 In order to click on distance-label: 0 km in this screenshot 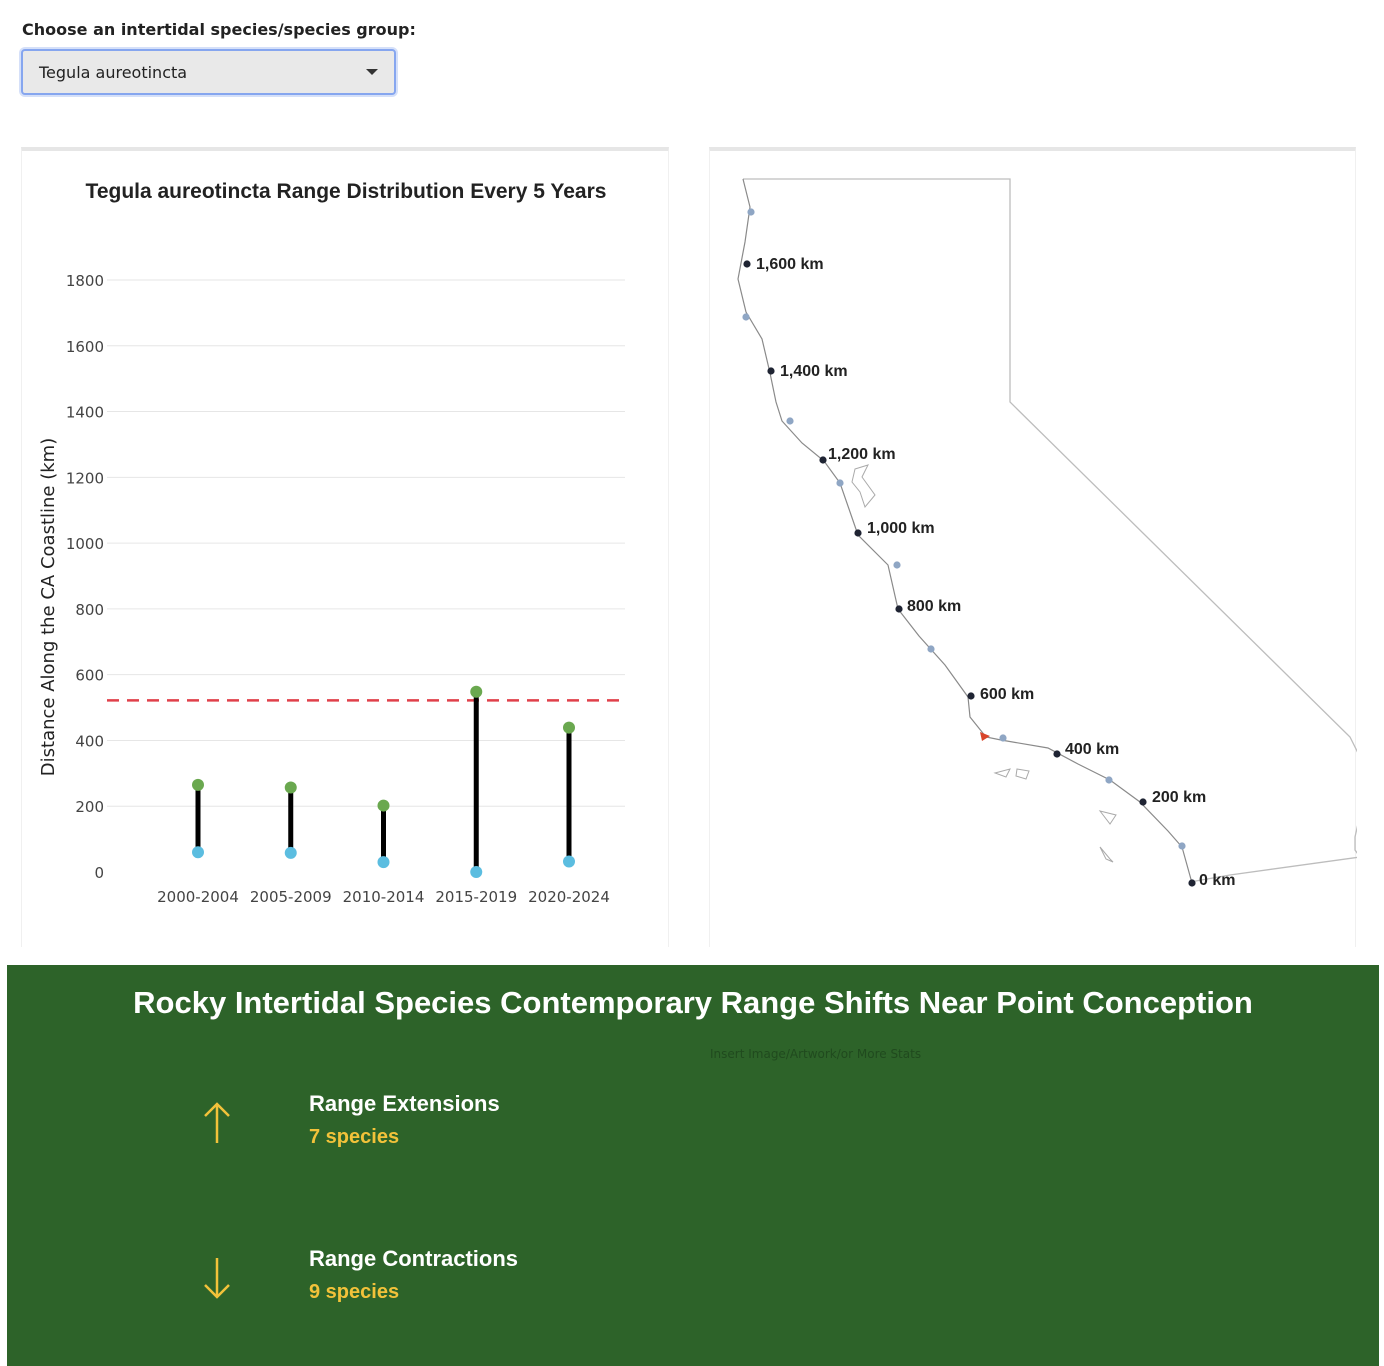, I will do `click(1217, 880)`.